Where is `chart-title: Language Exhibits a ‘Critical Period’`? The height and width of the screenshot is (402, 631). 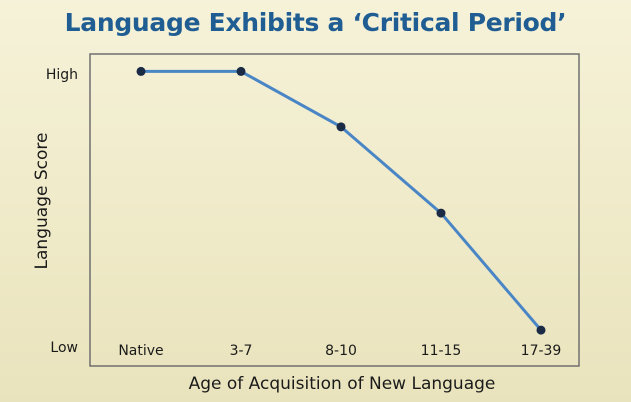
chart-title: Language Exhibits a ‘Critical Period’ is located at coordinates (315, 22).